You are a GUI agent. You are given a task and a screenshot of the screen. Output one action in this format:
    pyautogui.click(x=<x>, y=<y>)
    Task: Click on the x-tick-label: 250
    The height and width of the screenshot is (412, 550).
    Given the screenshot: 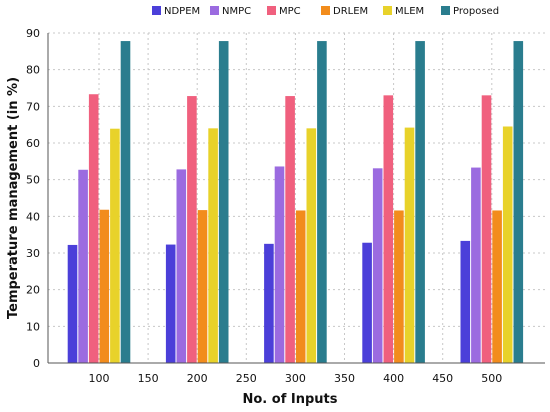 What is the action you would take?
    pyautogui.click(x=246, y=378)
    